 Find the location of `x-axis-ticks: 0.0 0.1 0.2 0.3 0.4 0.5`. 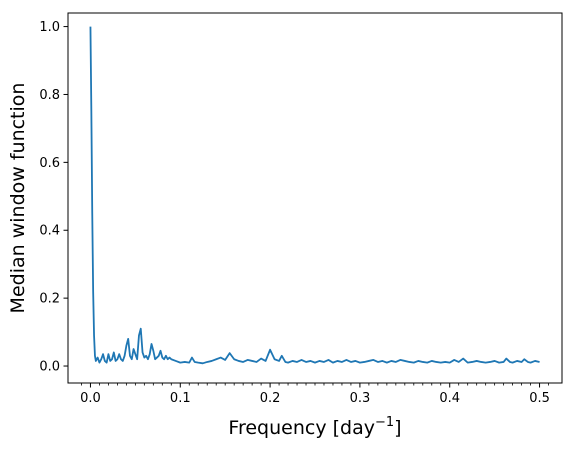

x-axis-ticks: 0.0 0.1 0.2 0.3 0.4 0.5 is located at coordinates (315, 394).